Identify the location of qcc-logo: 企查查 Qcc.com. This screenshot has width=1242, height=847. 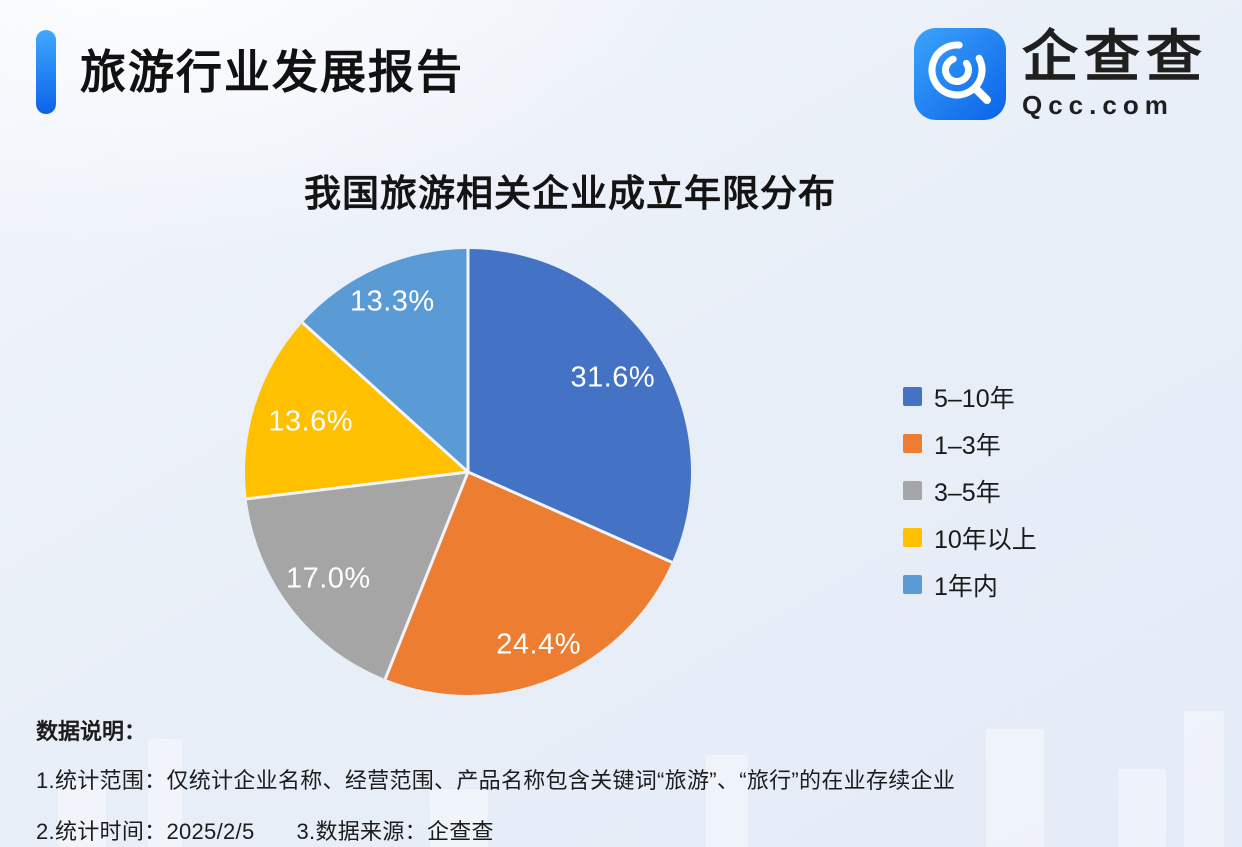
(1060, 74).